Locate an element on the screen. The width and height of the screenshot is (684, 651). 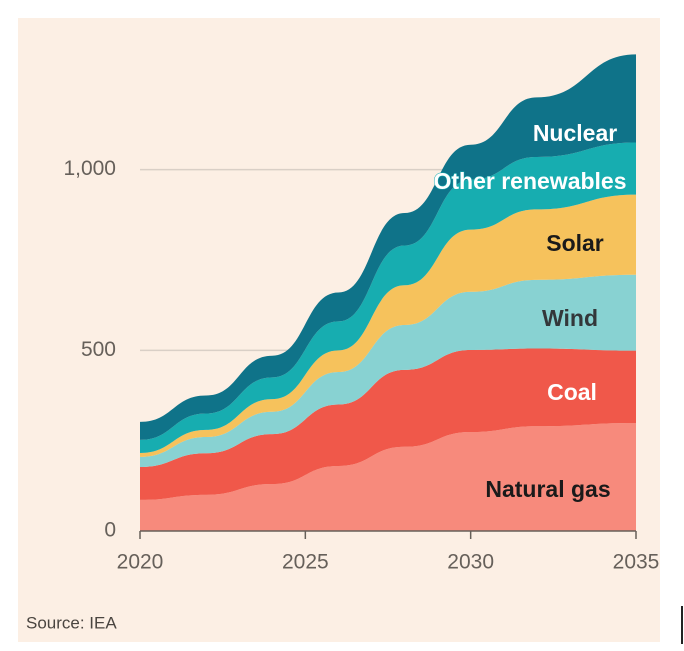
series-label: Natural gas is located at coordinates (547, 489).